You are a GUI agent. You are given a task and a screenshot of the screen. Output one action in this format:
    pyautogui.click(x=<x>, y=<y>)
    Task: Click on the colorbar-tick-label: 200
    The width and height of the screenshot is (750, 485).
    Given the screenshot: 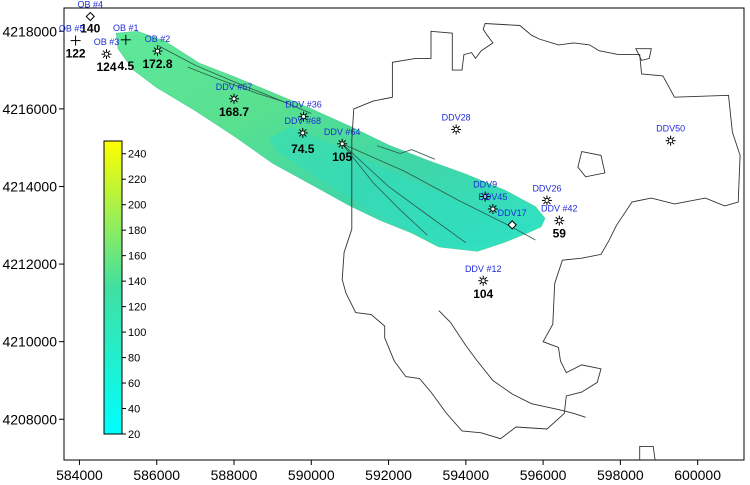 What is the action you would take?
    pyautogui.click(x=137, y=206)
    